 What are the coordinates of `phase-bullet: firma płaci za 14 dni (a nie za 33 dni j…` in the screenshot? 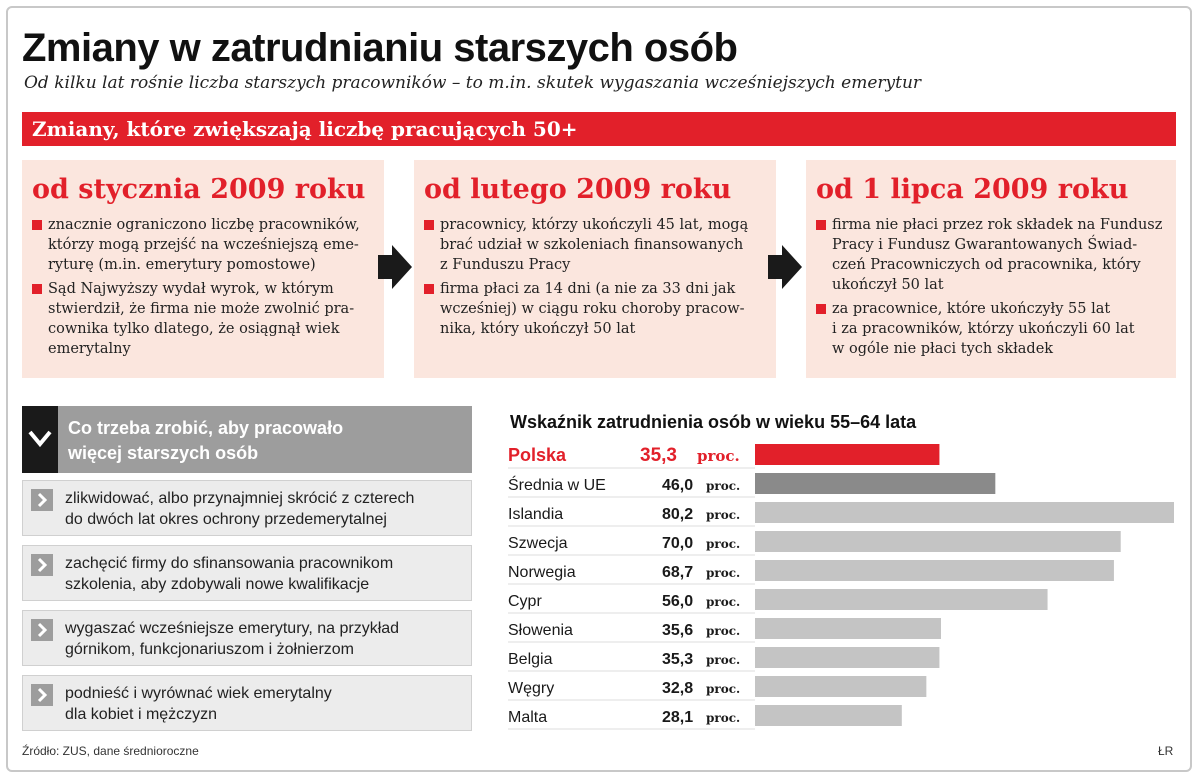 It's located at (595, 309).